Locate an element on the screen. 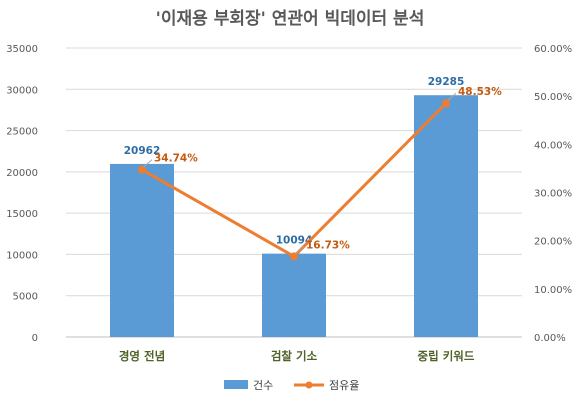 The width and height of the screenshot is (580, 404). y-left-tick-label: 0 is located at coordinates (35, 338).